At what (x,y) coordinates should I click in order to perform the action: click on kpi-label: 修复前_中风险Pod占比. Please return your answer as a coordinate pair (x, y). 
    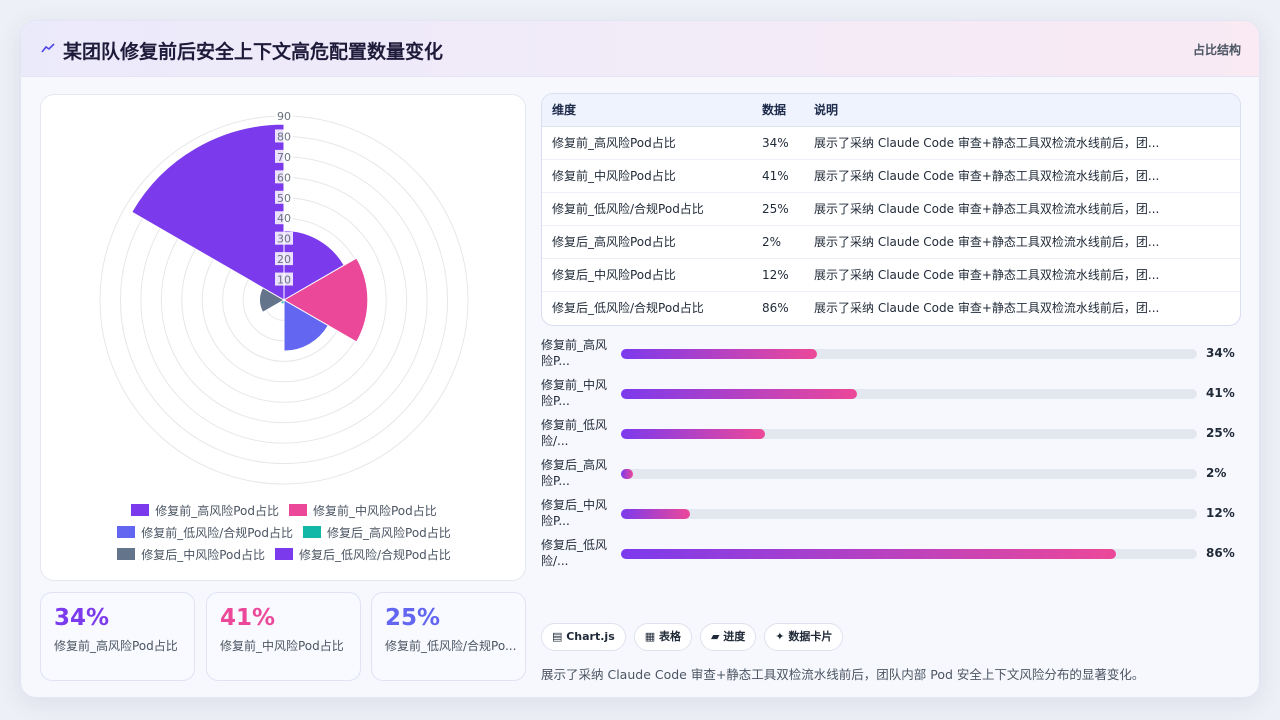
    Looking at the image, I should click on (282, 646).